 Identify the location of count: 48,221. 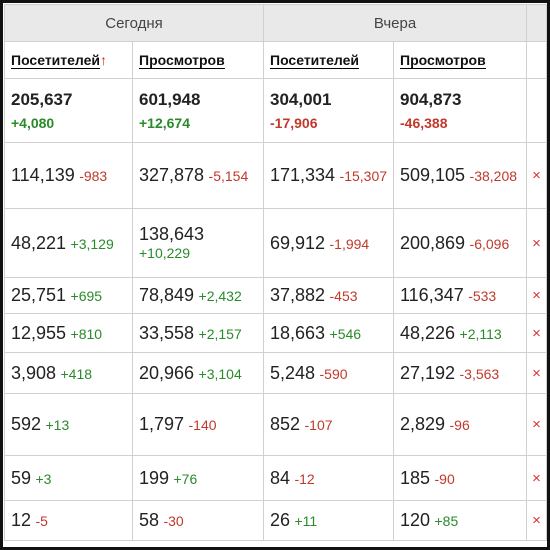
(39, 242).